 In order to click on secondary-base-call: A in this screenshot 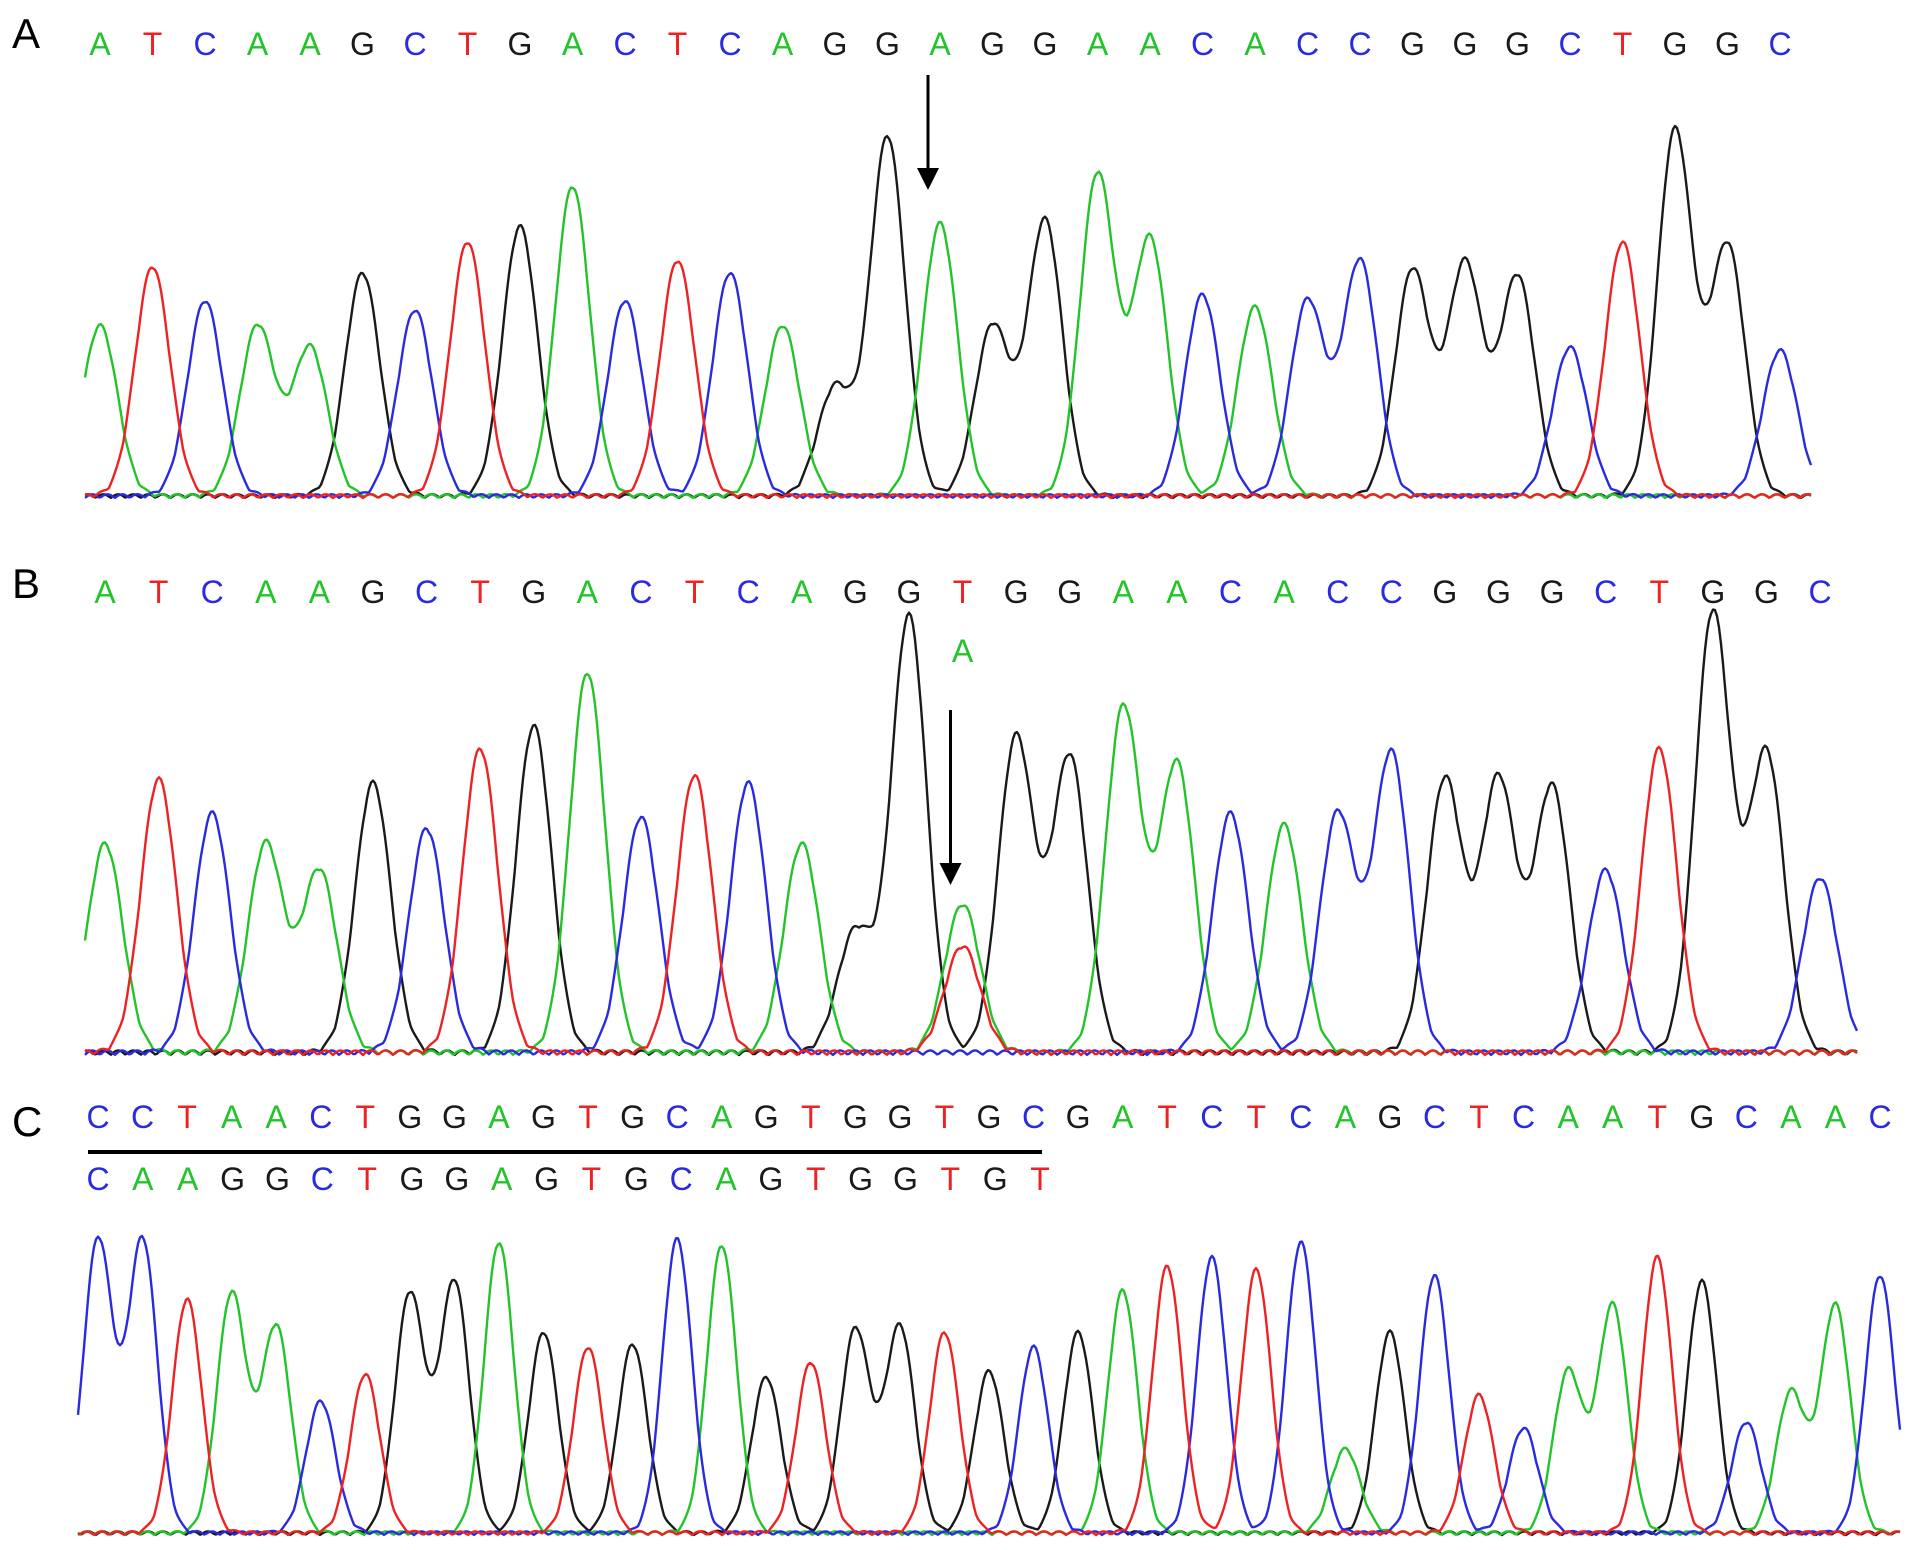, I will do `click(963, 651)`.